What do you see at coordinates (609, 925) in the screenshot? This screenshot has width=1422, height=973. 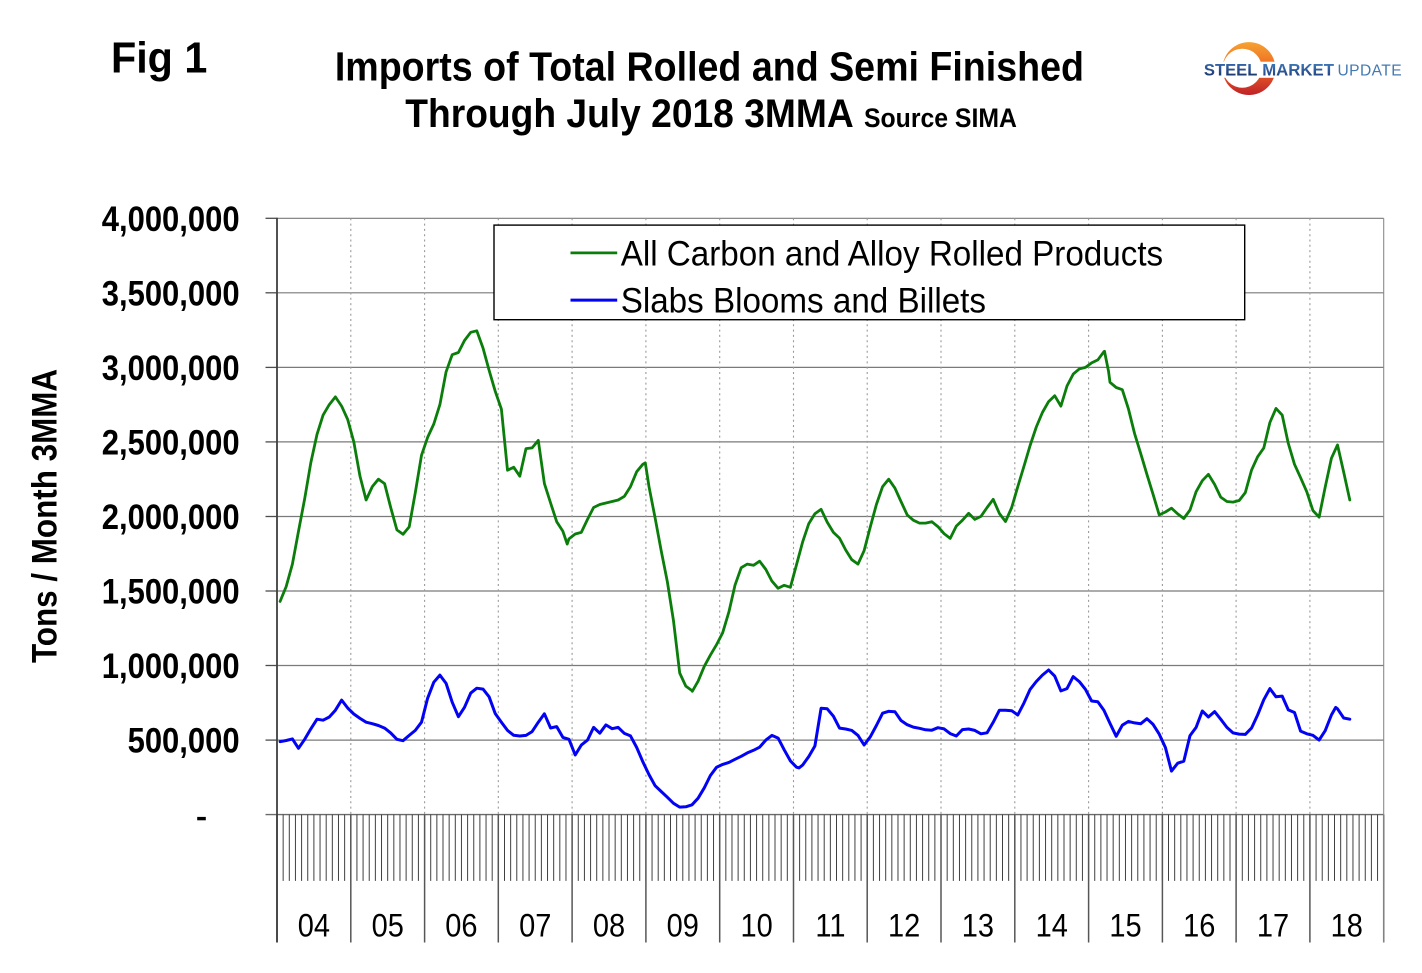 I see `svg-text: 08` at bounding box center [609, 925].